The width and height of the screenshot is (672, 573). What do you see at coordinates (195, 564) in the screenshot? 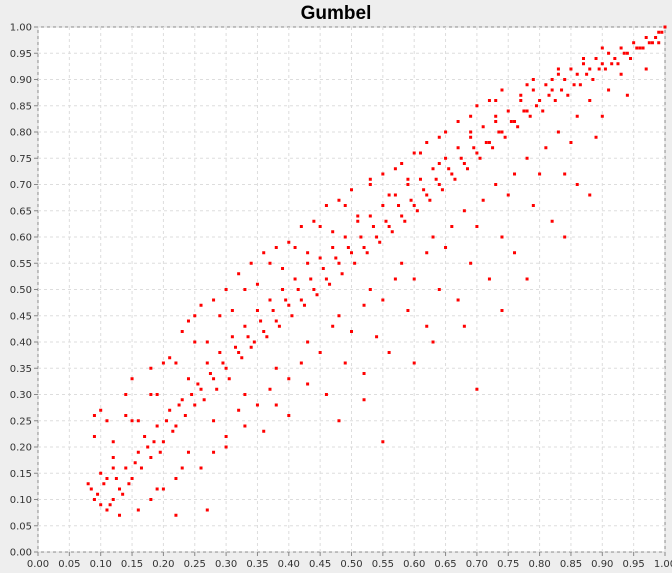
I see `x-tick-label: 0.25` at bounding box center [195, 564].